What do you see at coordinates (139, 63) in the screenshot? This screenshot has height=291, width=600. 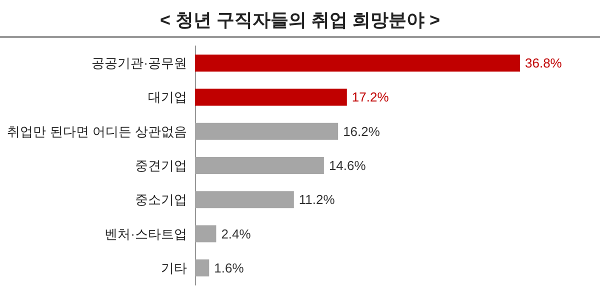 I see `y-tick-label: 공공기관·공무원` at bounding box center [139, 63].